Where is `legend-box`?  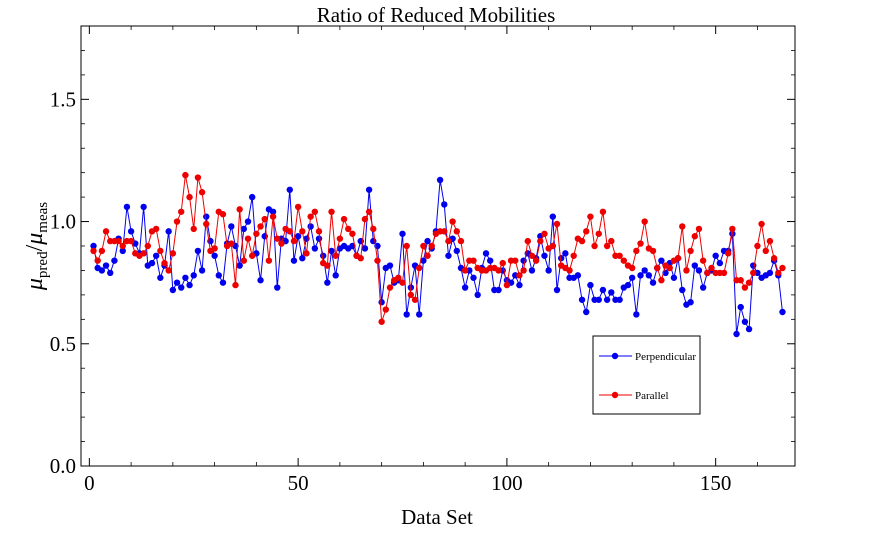
legend-box is located at coordinates (646, 375).